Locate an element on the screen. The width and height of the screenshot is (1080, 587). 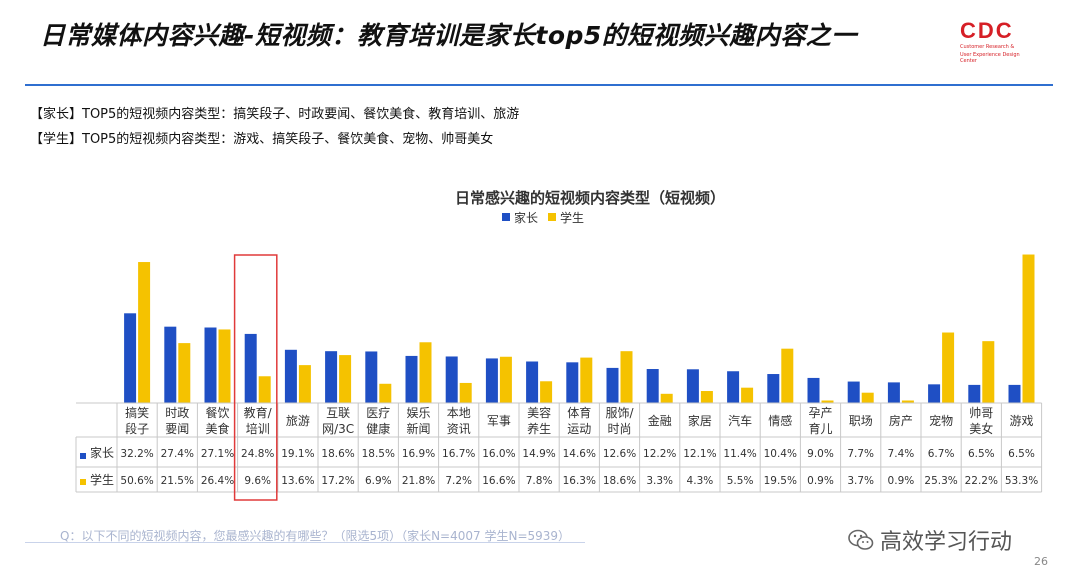
highlight-box is located at coordinates (255, 377).